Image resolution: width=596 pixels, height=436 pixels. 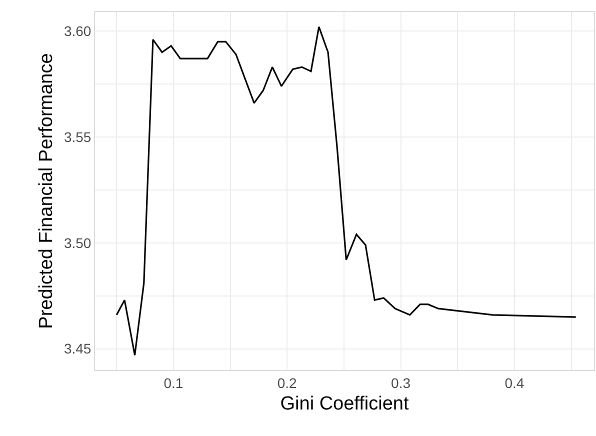 I want to click on x-tick-label: 0.1, so click(x=174, y=382).